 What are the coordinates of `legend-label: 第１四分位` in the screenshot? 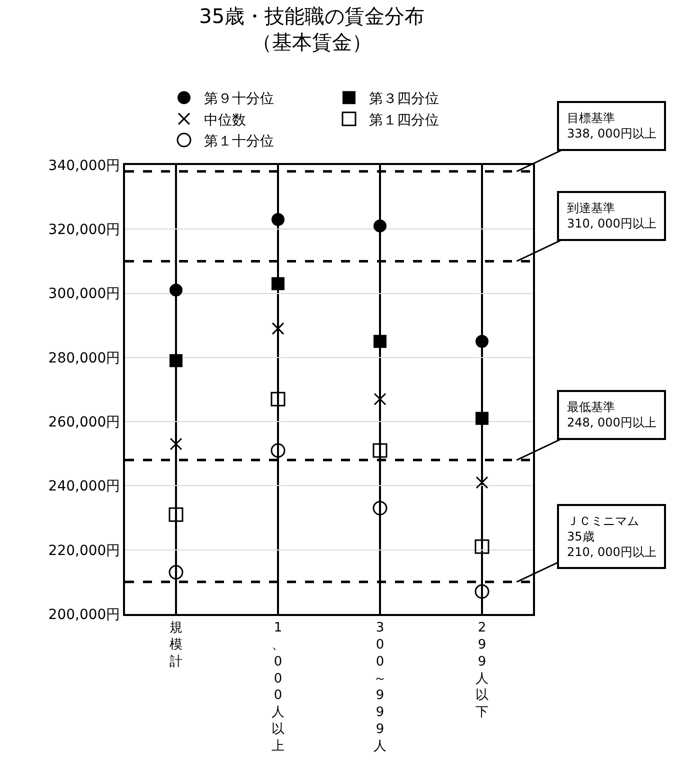 It's located at (404, 120).